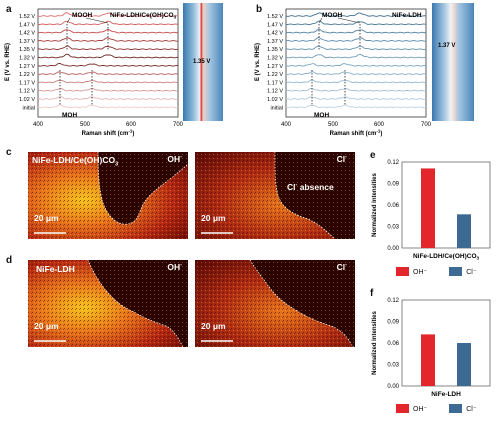 The width and height of the screenshot is (500, 421). What do you see at coordinates (275, 303) in the screenshot?
I see `cl-map-d: Cl- 20 μm` at bounding box center [275, 303].